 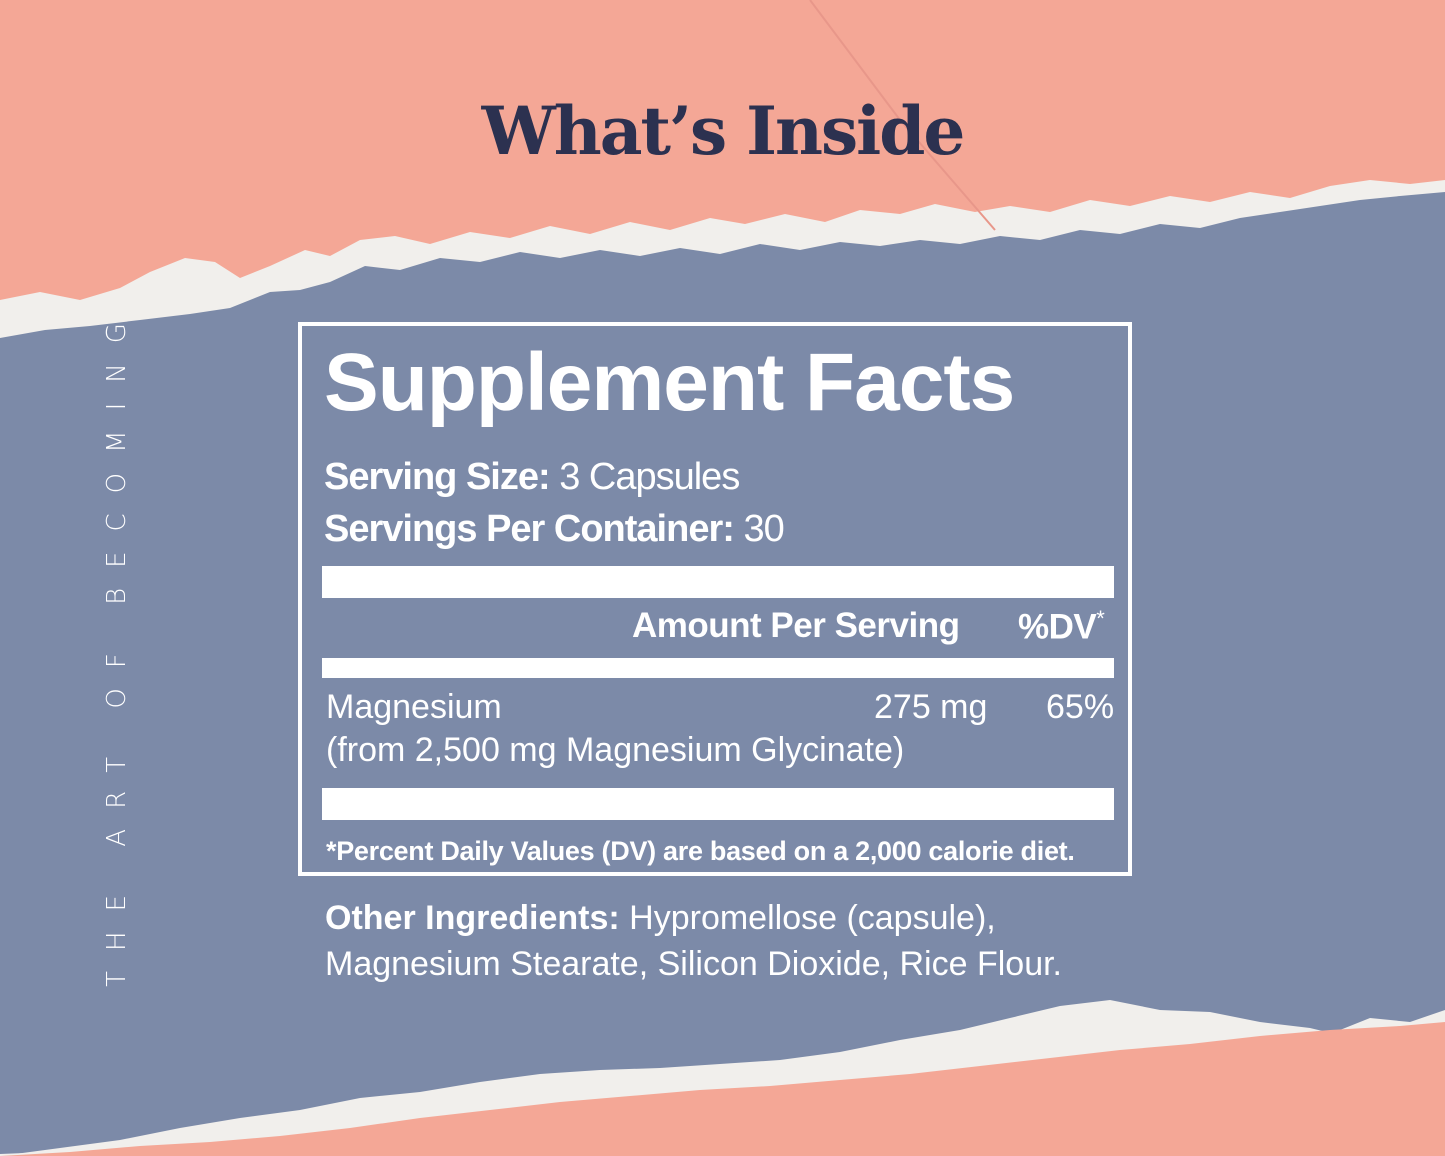 I want to click on nutrient-source: (from 2,500 mg Magnesium Glycinate), so click(x=615, y=750).